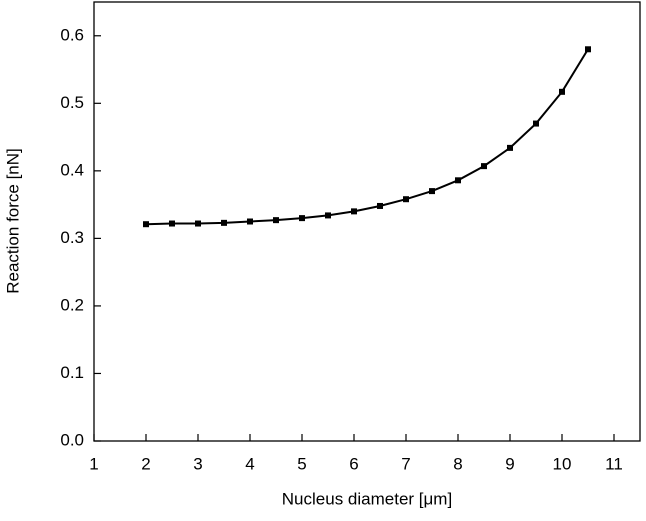 The height and width of the screenshot is (521, 646). What do you see at coordinates (72, 169) in the screenshot?
I see `y-tick-label: 0.4` at bounding box center [72, 169].